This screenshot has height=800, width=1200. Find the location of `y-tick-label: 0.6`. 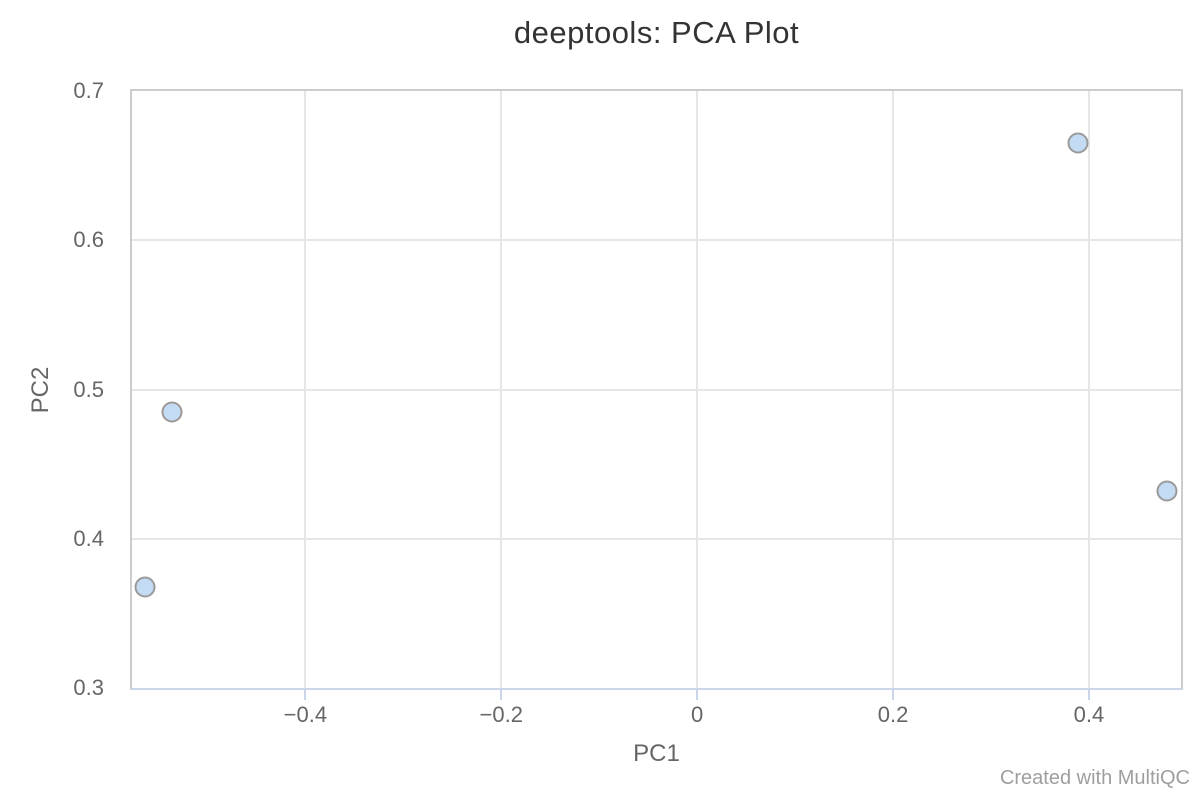

y-tick-label: 0.6 is located at coordinates (88, 240).